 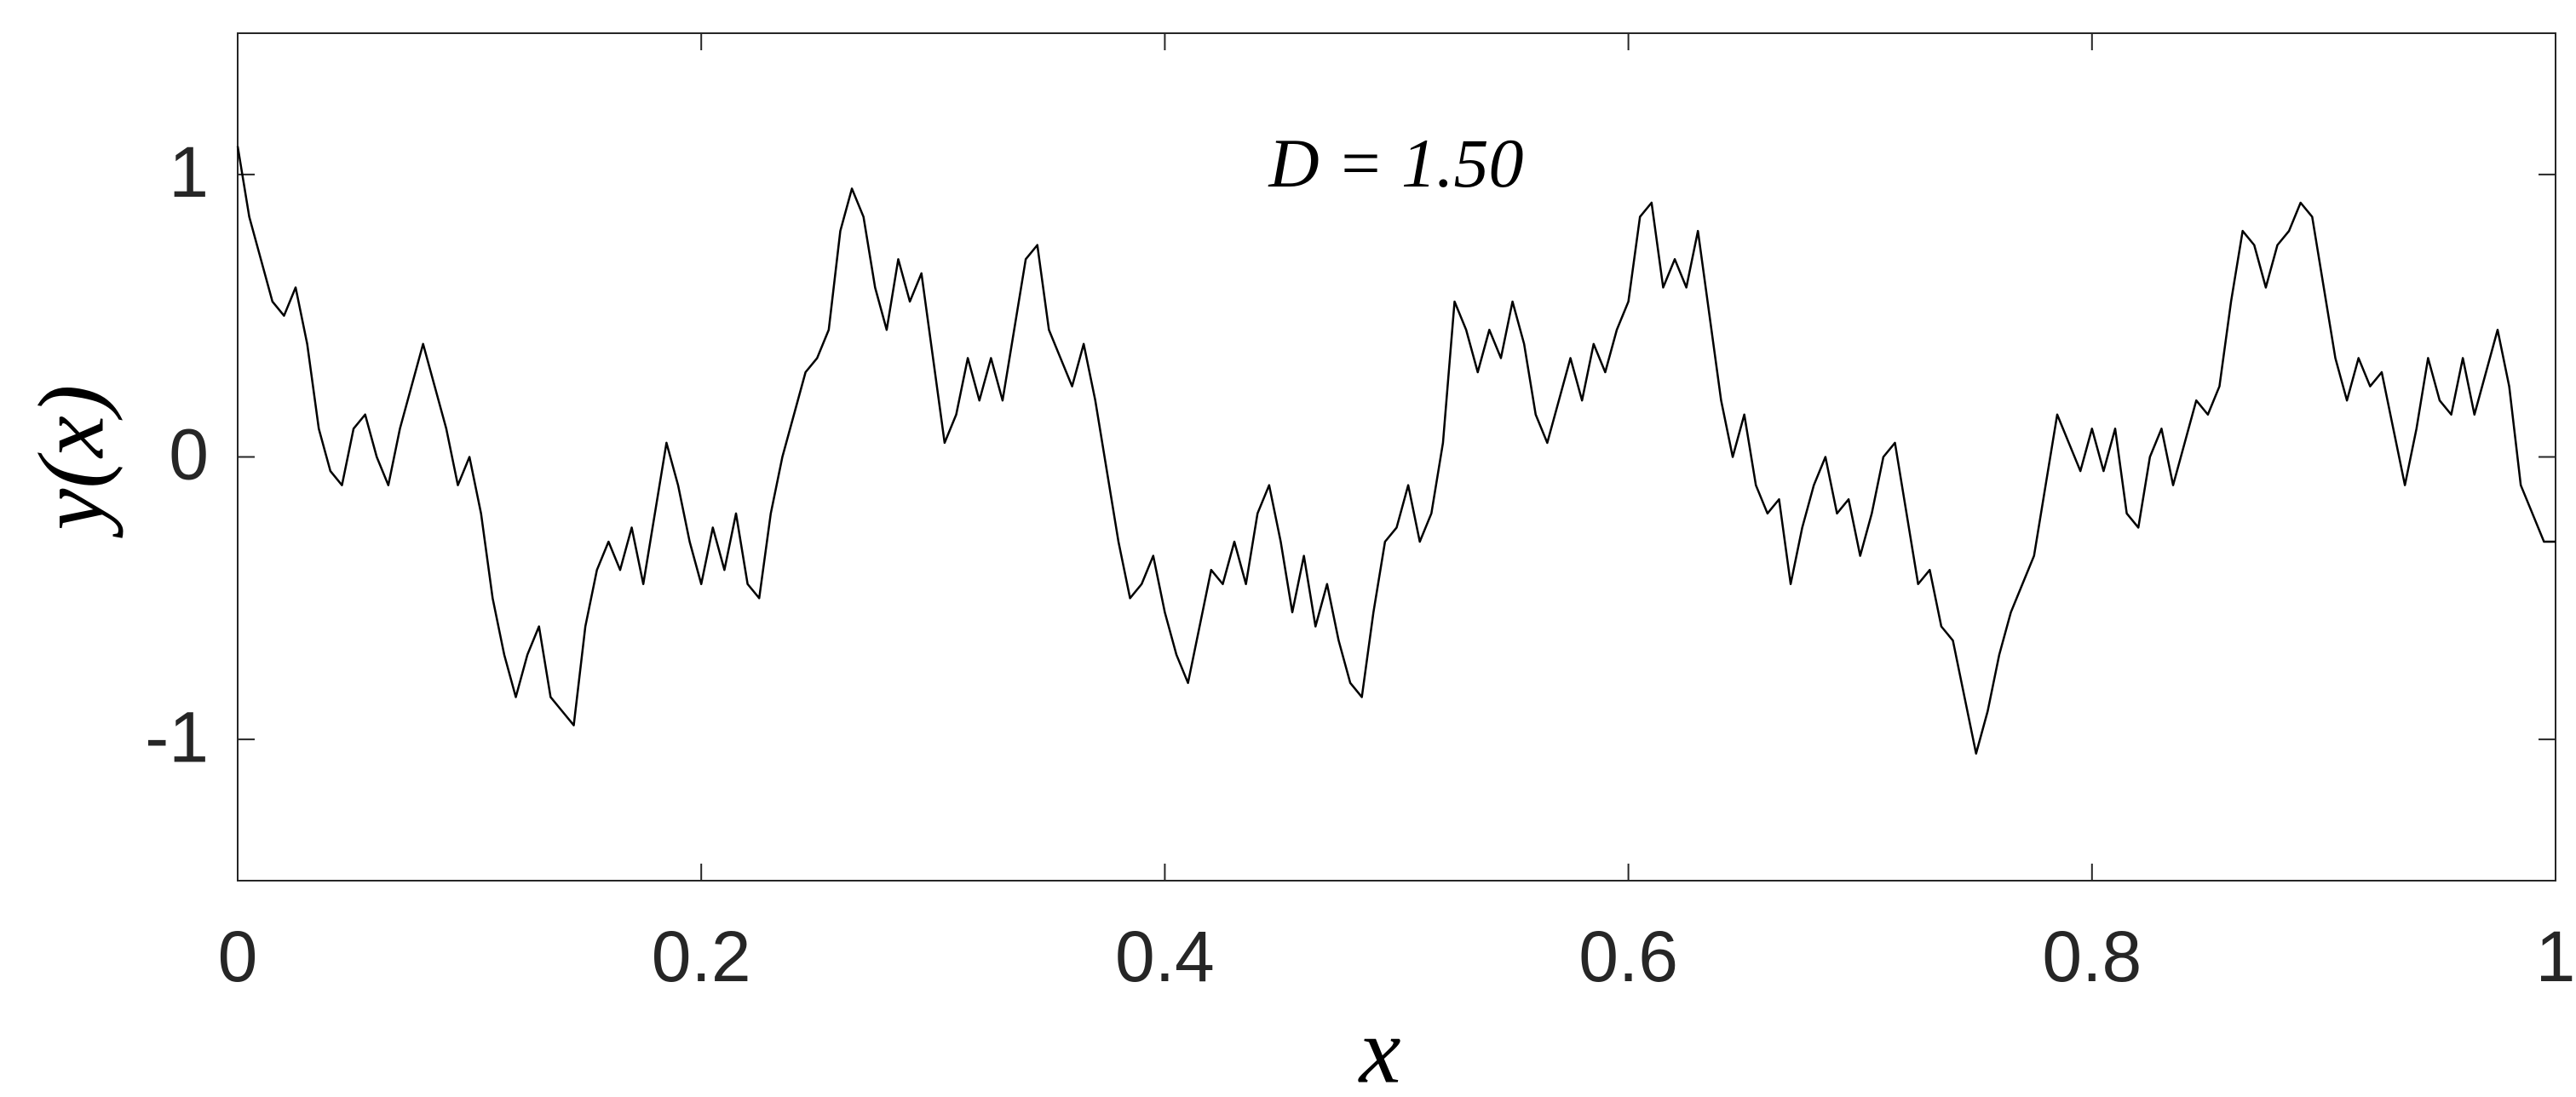 I want to click on x-tick-label: 0.6, so click(x=1628, y=956).